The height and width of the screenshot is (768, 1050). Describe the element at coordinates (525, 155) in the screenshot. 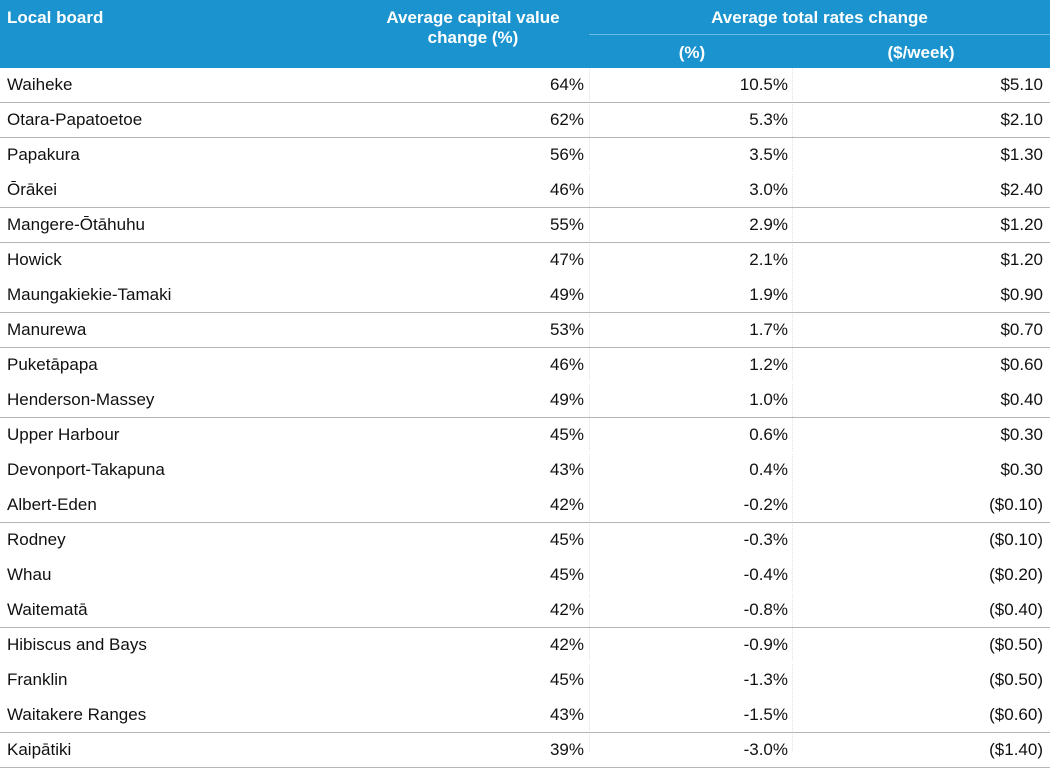

I see `table-row: Papakura 56% 3.5% $1.30` at that location.